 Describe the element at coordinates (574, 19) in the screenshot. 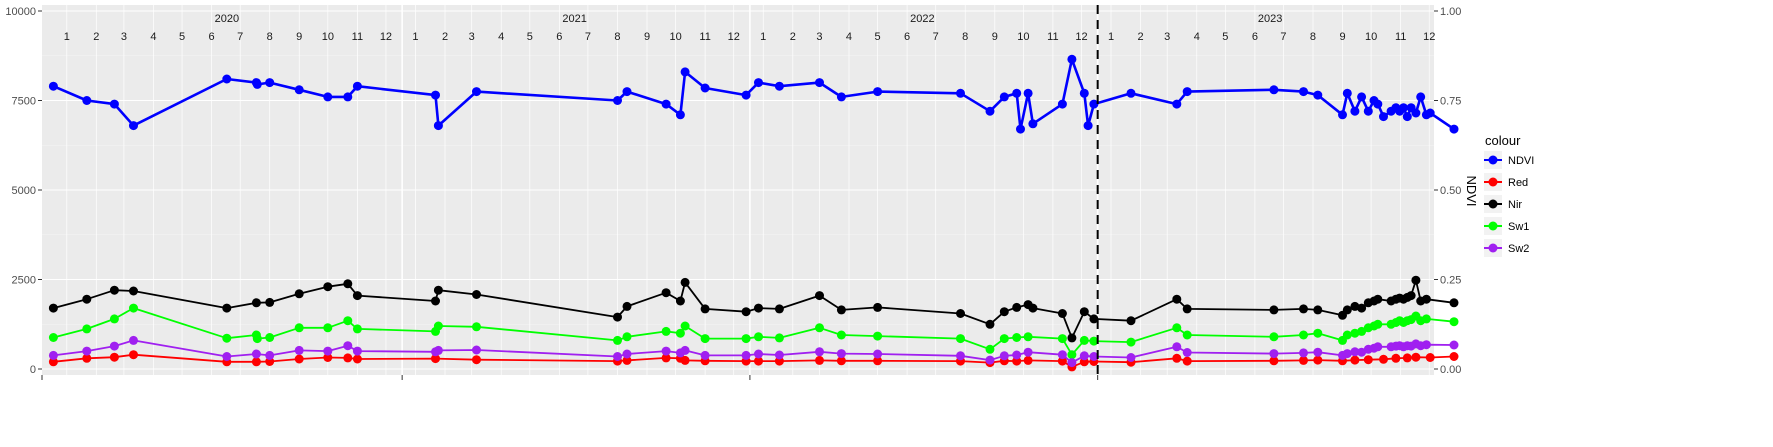

I see `year-label: 2021` at that location.